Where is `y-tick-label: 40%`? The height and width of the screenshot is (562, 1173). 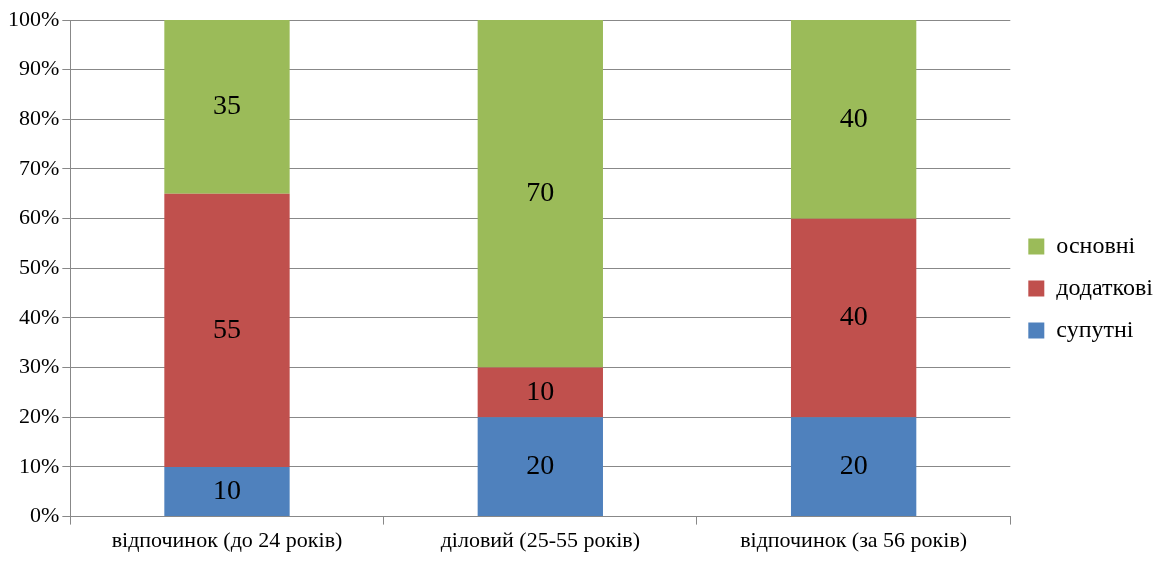
y-tick-label: 40% is located at coordinates (39, 316).